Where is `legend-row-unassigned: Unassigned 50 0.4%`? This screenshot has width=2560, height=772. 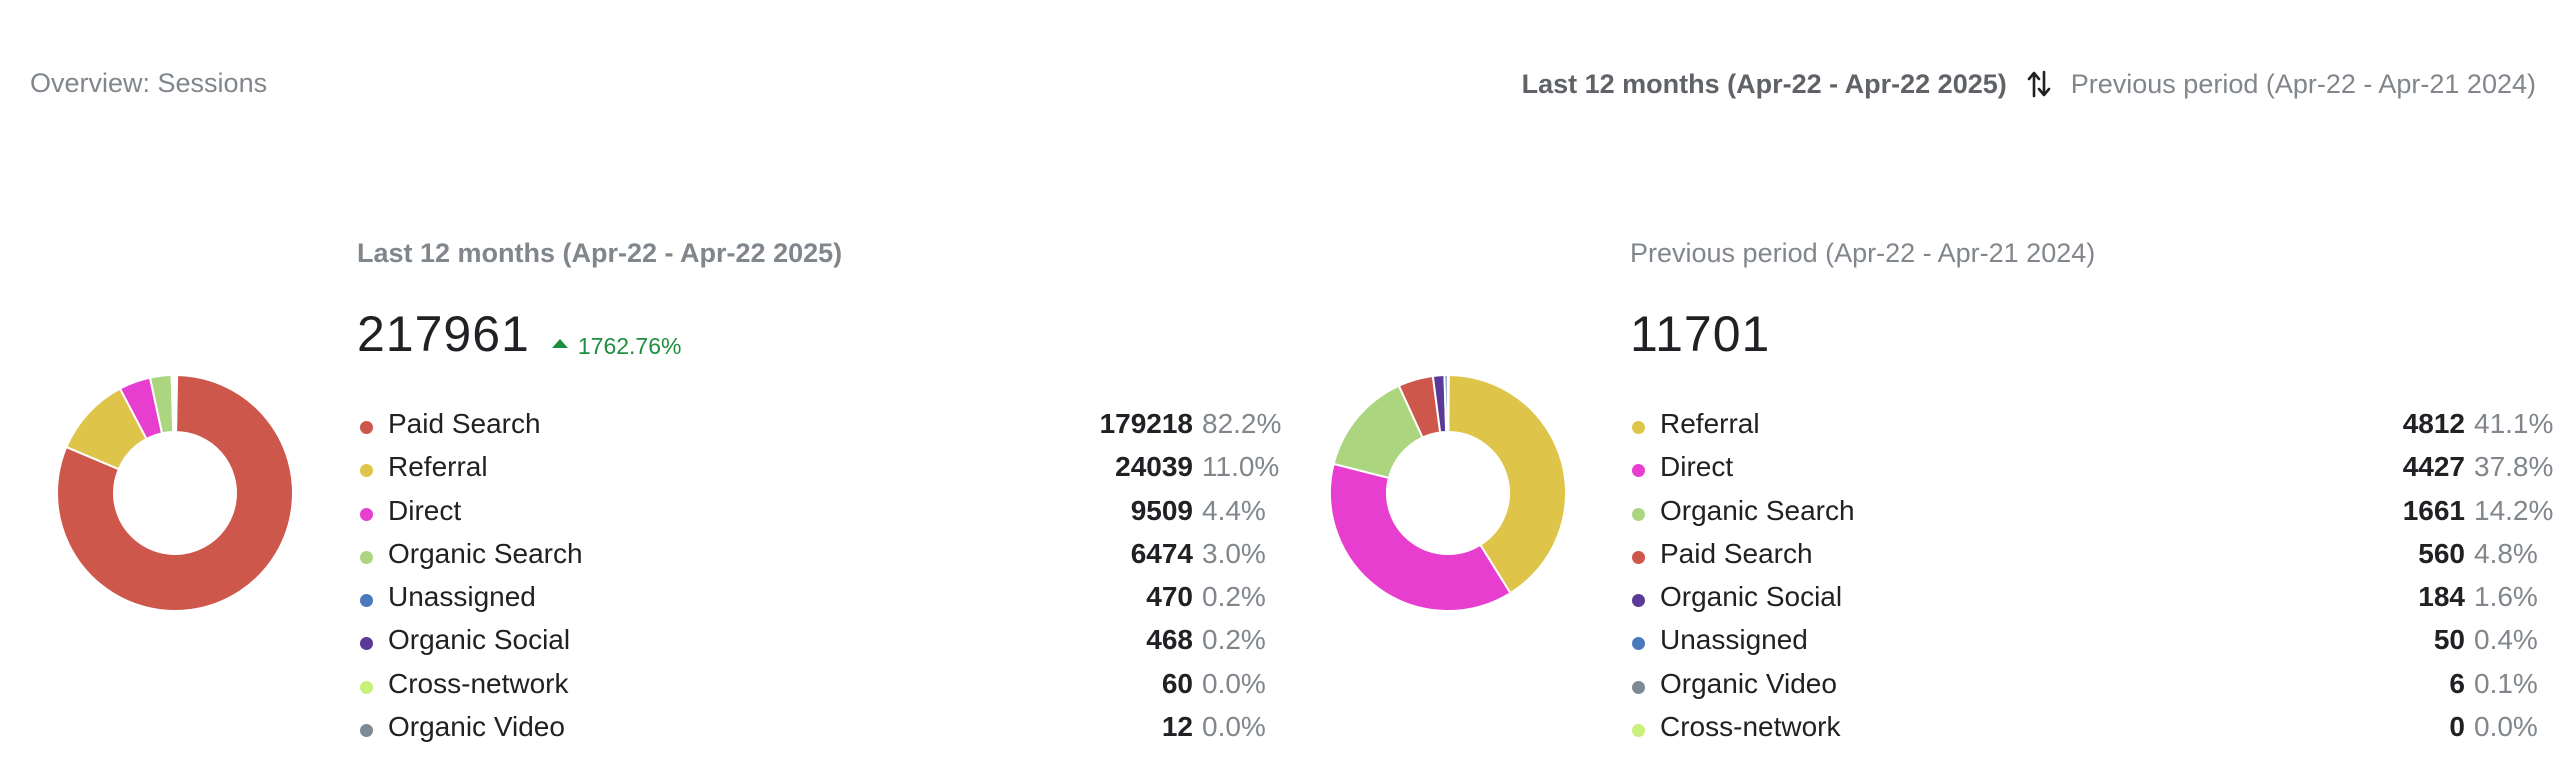
legend-row-unassigned: Unassigned 50 0.4% is located at coordinates (2085, 645).